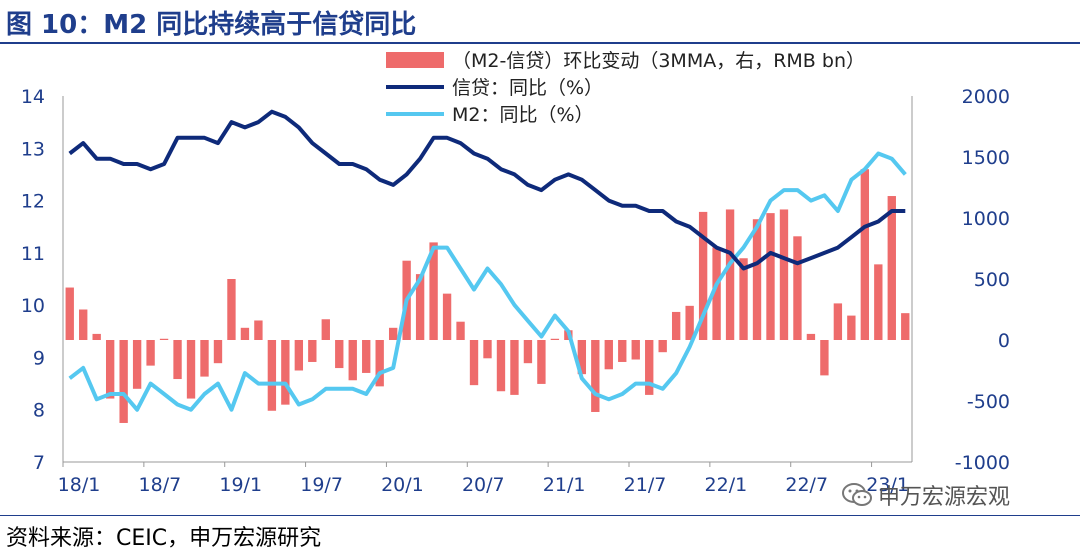 This screenshot has height=552, width=1080. What do you see at coordinates (33, 97) in the screenshot?
I see `y-left-tick-label: 14` at bounding box center [33, 97].